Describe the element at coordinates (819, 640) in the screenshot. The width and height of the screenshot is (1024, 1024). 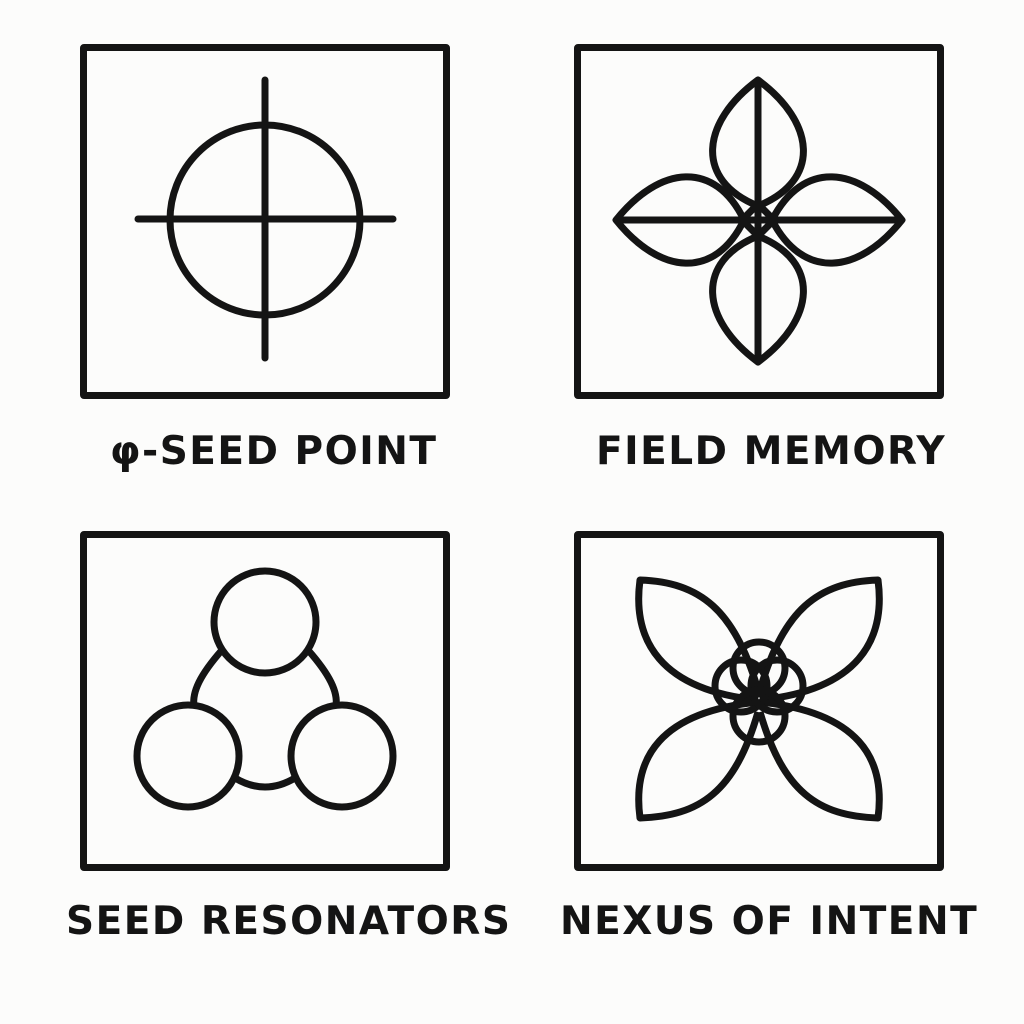
I see `petal-upper-right` at that location.